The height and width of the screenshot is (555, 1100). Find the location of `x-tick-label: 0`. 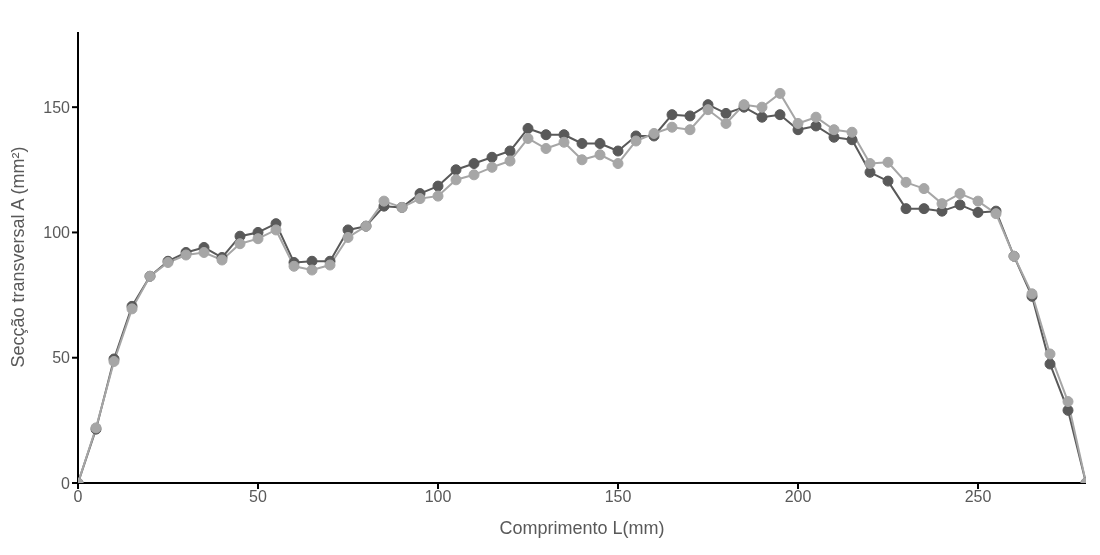

x-tick-label: 0 is located at coordinates (78, 497).